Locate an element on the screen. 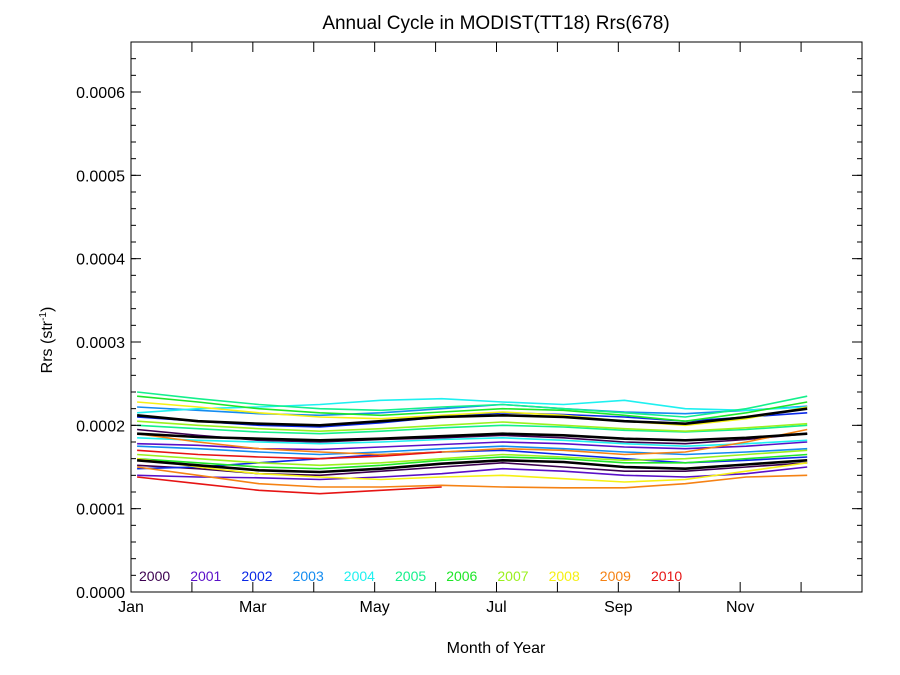 Image resolution: width=900 pixels, height=675 pixels. y-axis-label-base: Rrs (str is located at coordinates (47, 346).